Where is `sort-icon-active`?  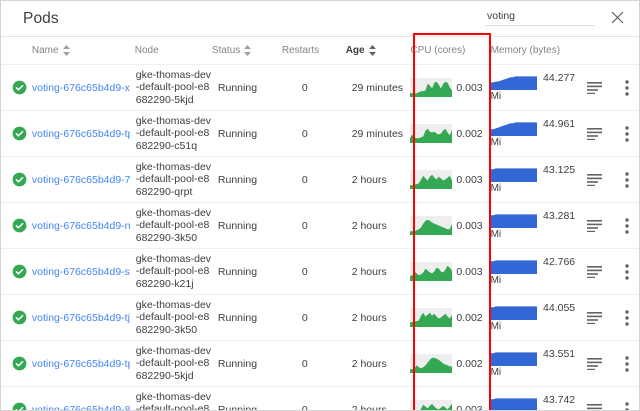 sort-icon-active is located at coordinates (372, 50).